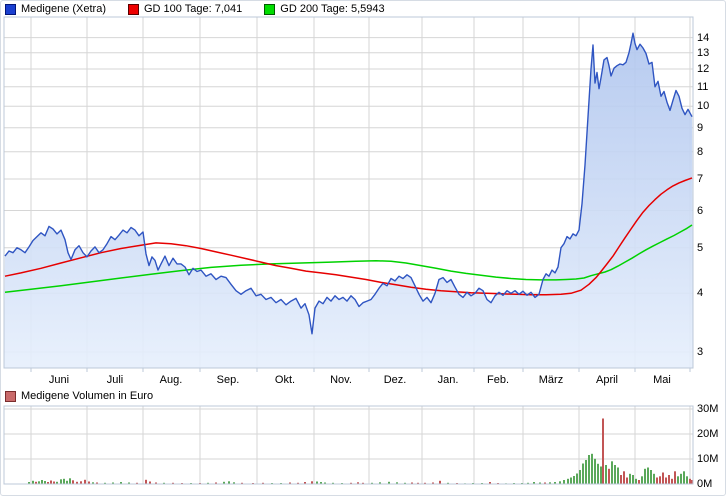 This screenshot has height=496, width=726. Describe the element at coordinates (133, 9) in the screenshot. I see `gd100-series-swatch` at that location.